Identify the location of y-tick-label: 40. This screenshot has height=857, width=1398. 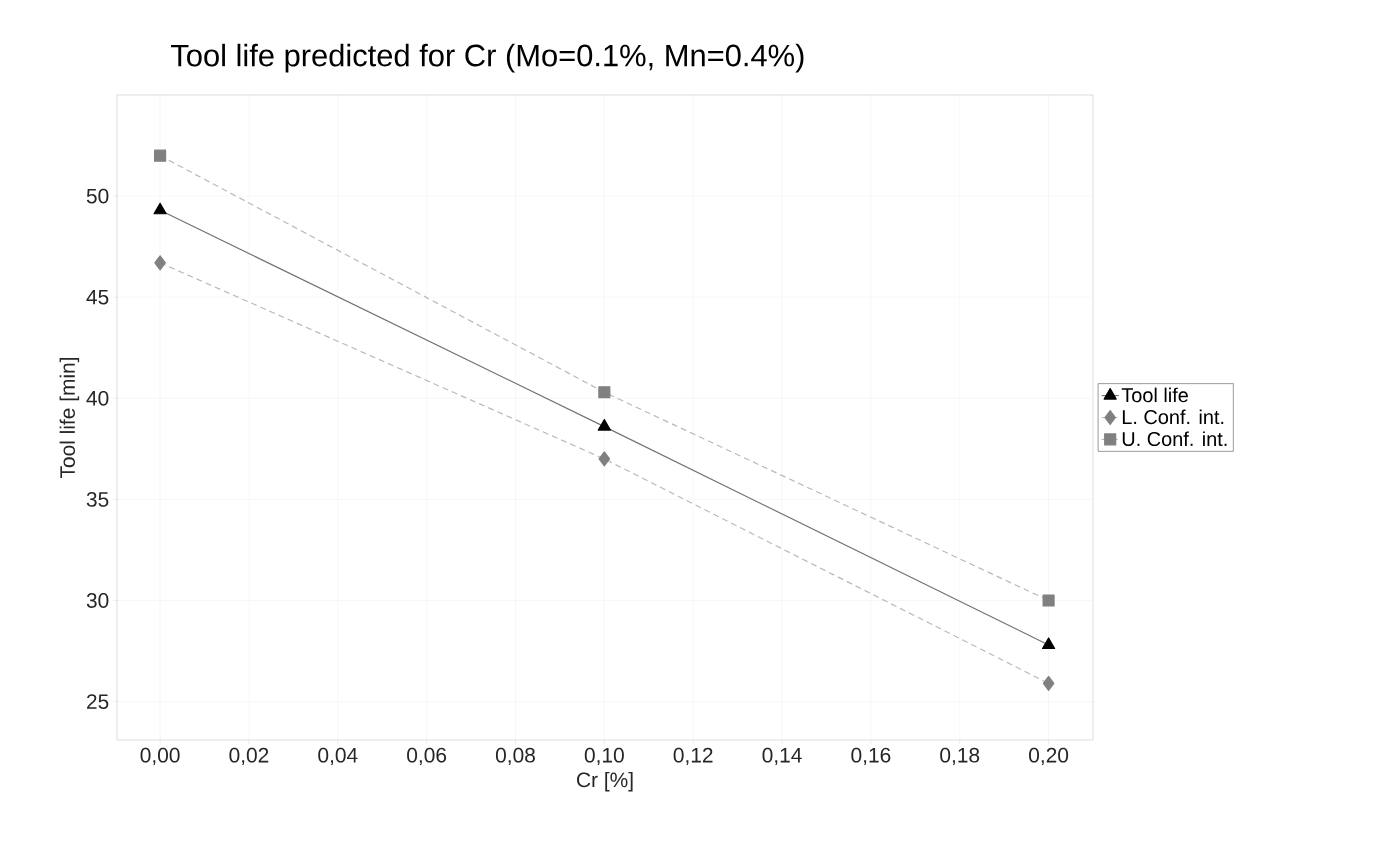
(97, 398).